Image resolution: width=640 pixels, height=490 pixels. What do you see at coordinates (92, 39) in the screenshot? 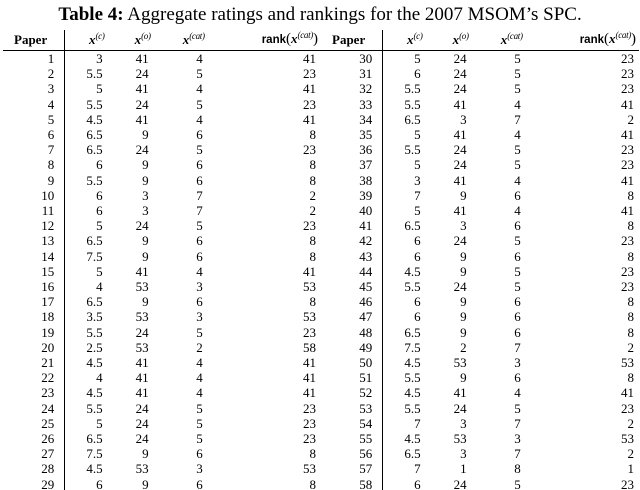
I see `math-variable: x` at bounding box center [92, 39].